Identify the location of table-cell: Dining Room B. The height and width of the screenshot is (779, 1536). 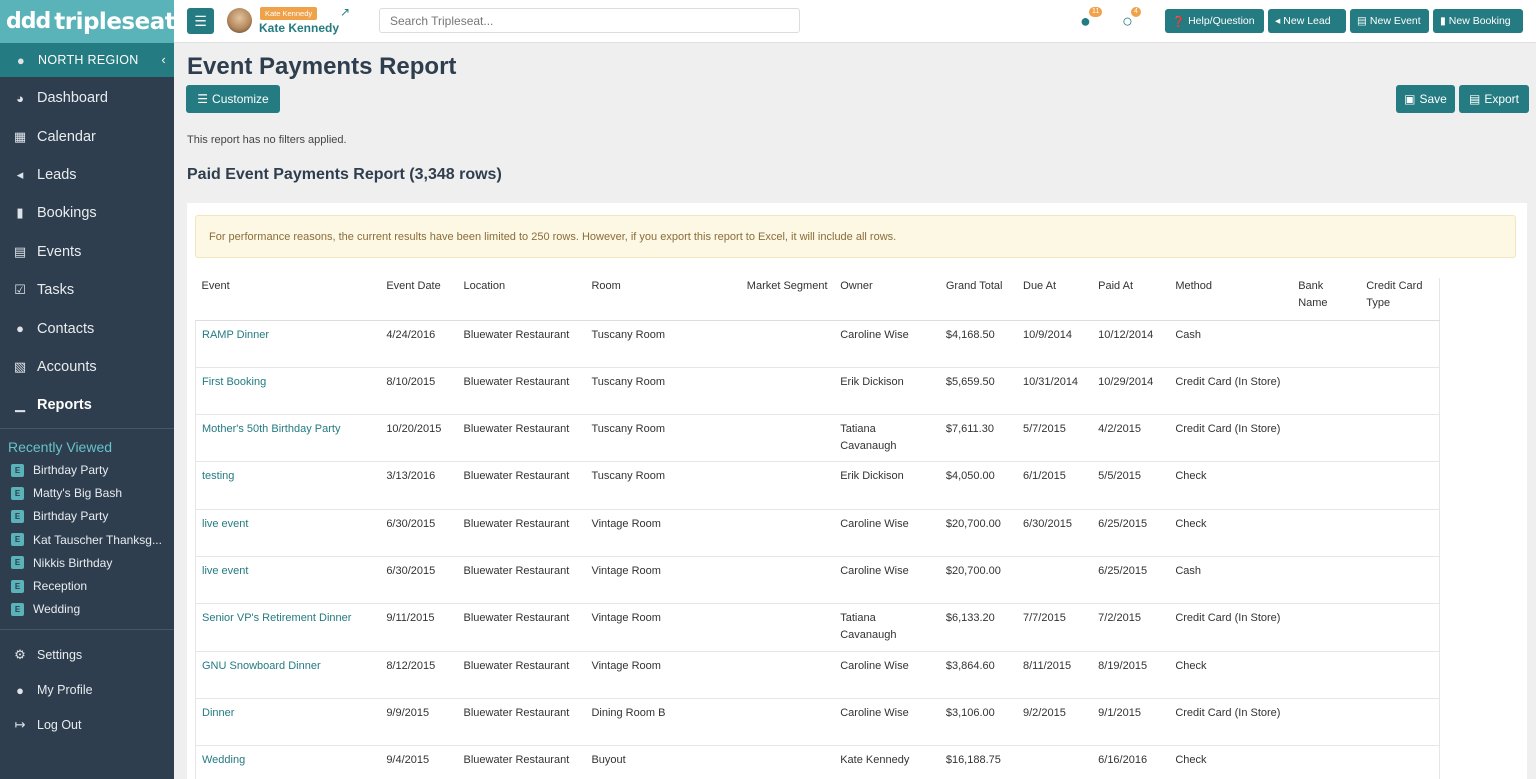
(663, 722).